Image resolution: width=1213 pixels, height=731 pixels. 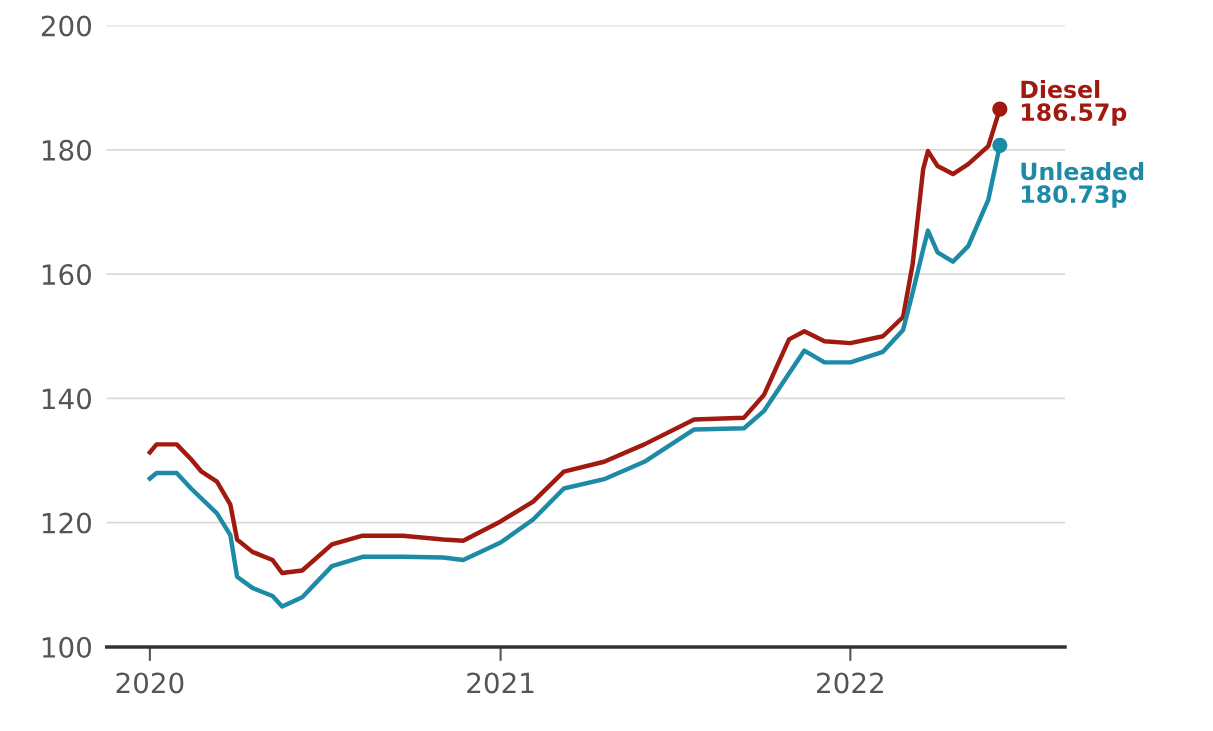 What do you see at coordinates (1082, 171) in the screenshot?
I see `series-label: Unleaded` at bounding box center [1082, 171].